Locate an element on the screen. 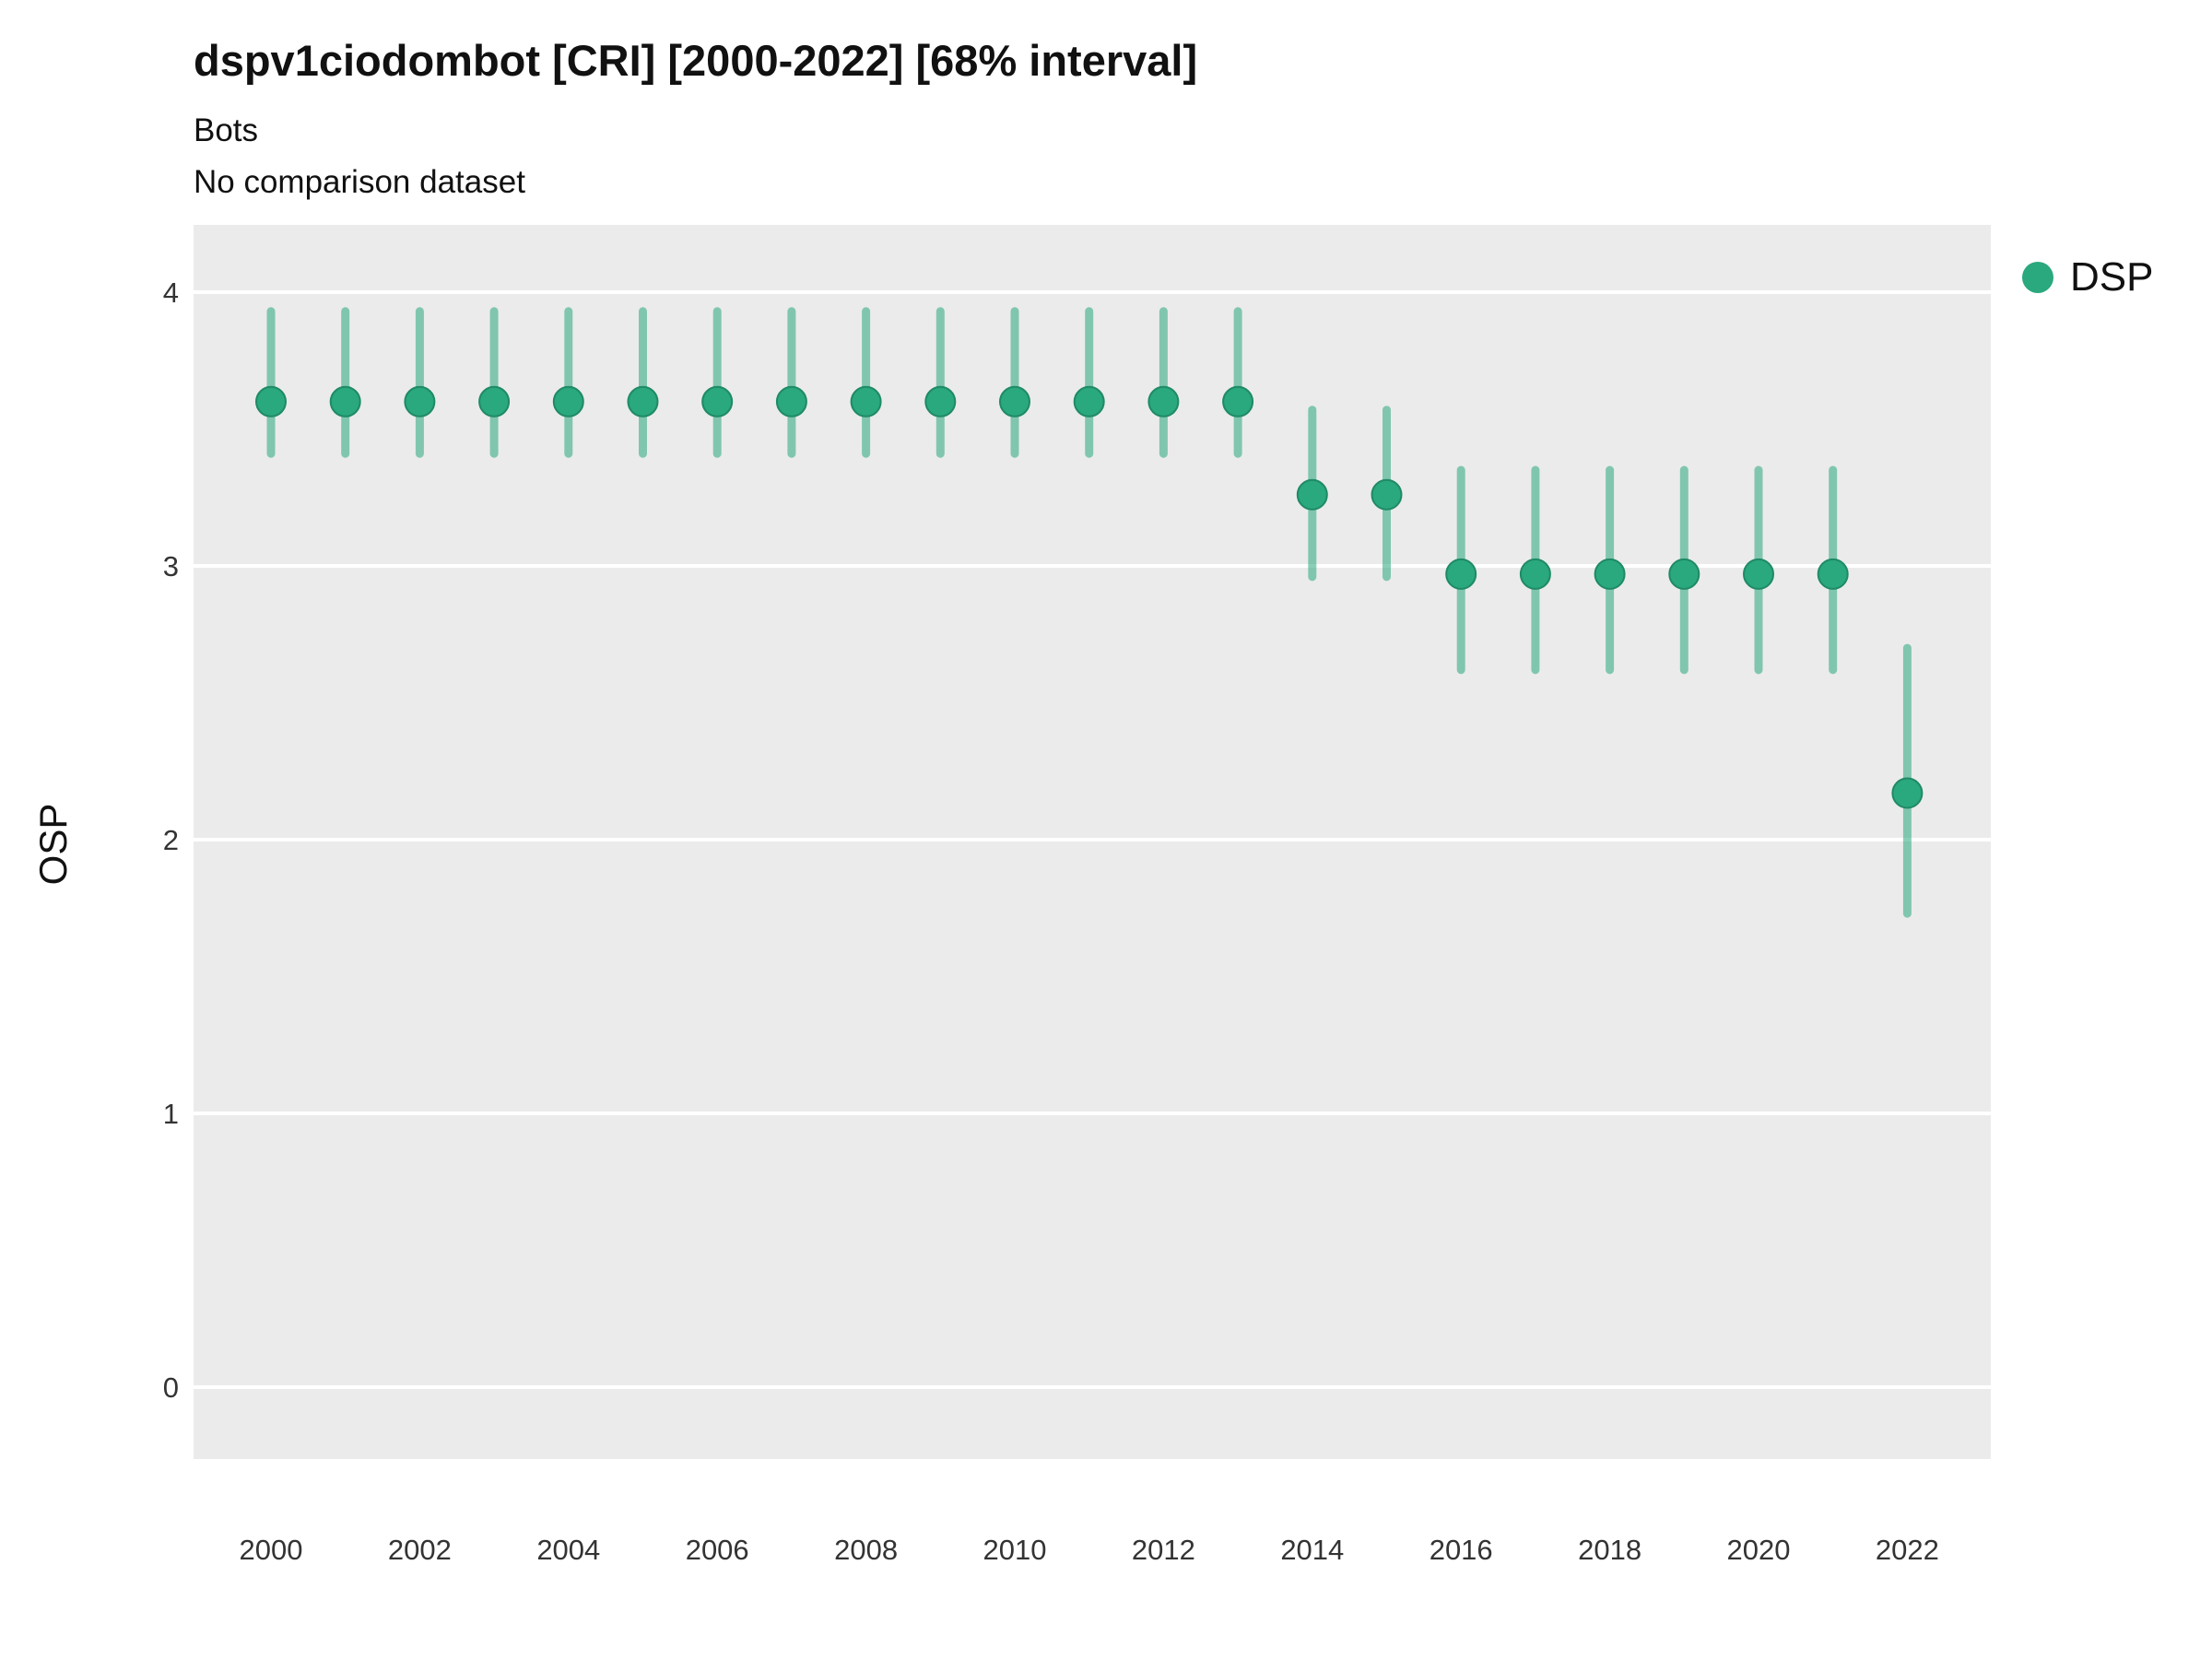 This screenshot has height=1659, width=2212. y-tick-label: 0 is located at coordinates (171, 1387).